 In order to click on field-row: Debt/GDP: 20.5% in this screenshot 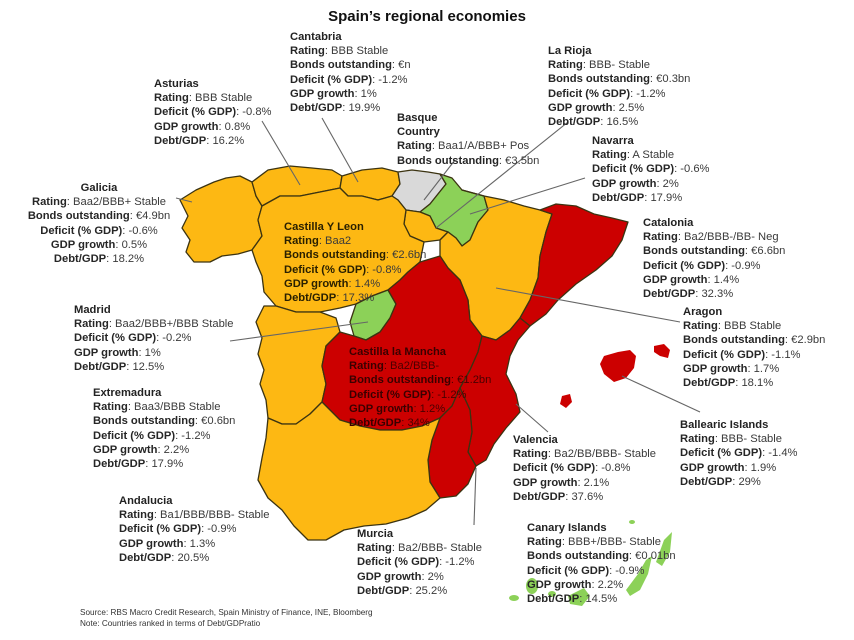, I will do `click(164, 557)`.